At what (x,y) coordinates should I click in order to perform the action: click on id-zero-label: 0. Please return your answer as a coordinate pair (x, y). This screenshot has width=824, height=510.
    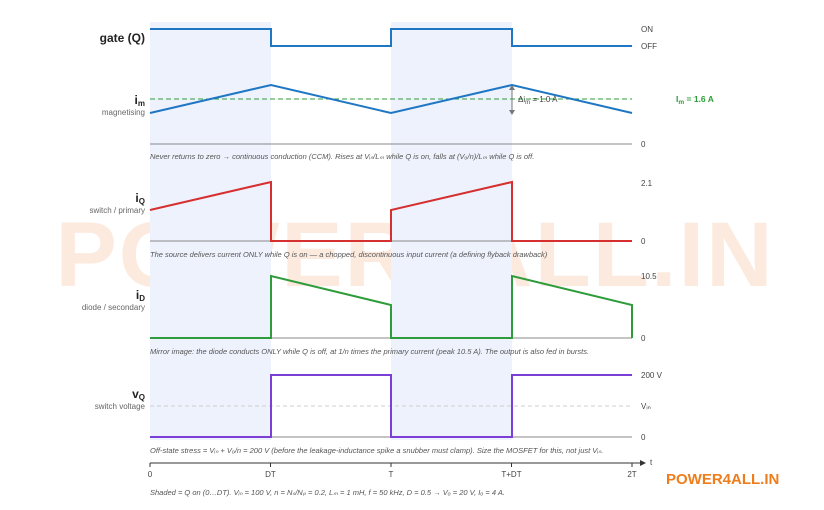
    Looking at the image, I should click on (643, 338).